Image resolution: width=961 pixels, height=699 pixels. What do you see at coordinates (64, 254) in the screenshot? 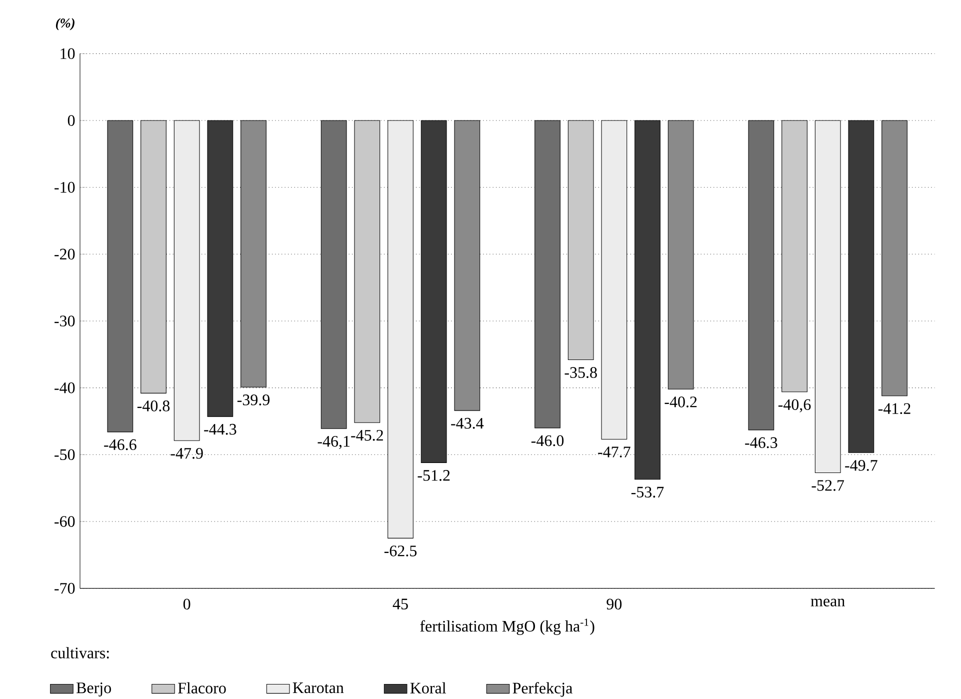
I see `y-tick-label: -20` at bounding box center [64, 254].